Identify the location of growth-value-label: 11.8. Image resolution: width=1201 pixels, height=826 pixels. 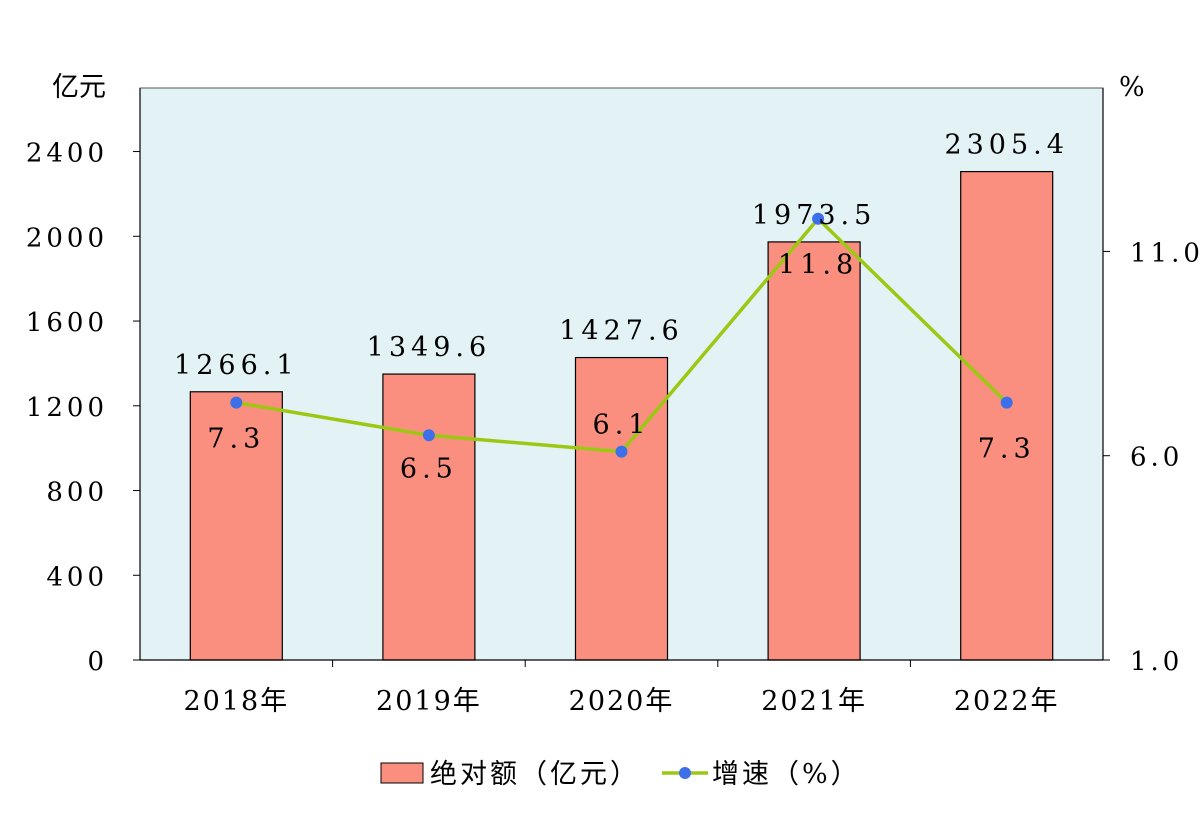
(818, 265).